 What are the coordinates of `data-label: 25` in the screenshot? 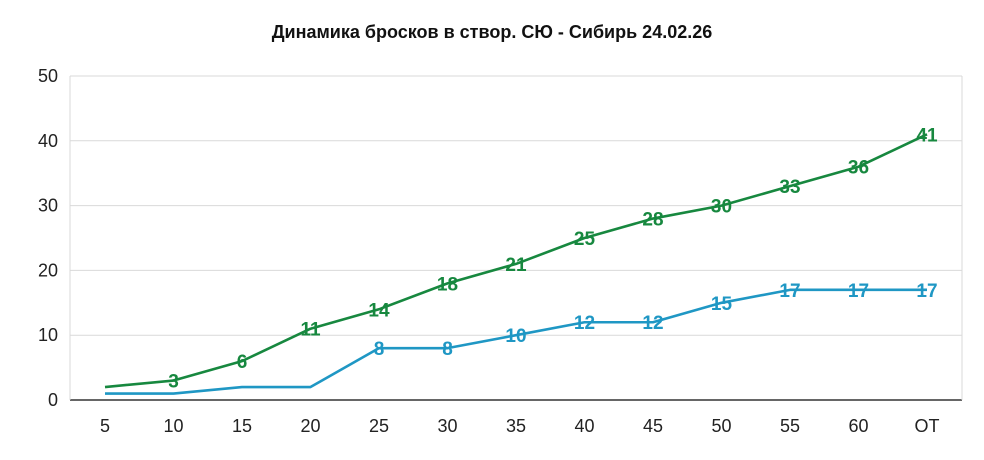 It's located at (585, 239).